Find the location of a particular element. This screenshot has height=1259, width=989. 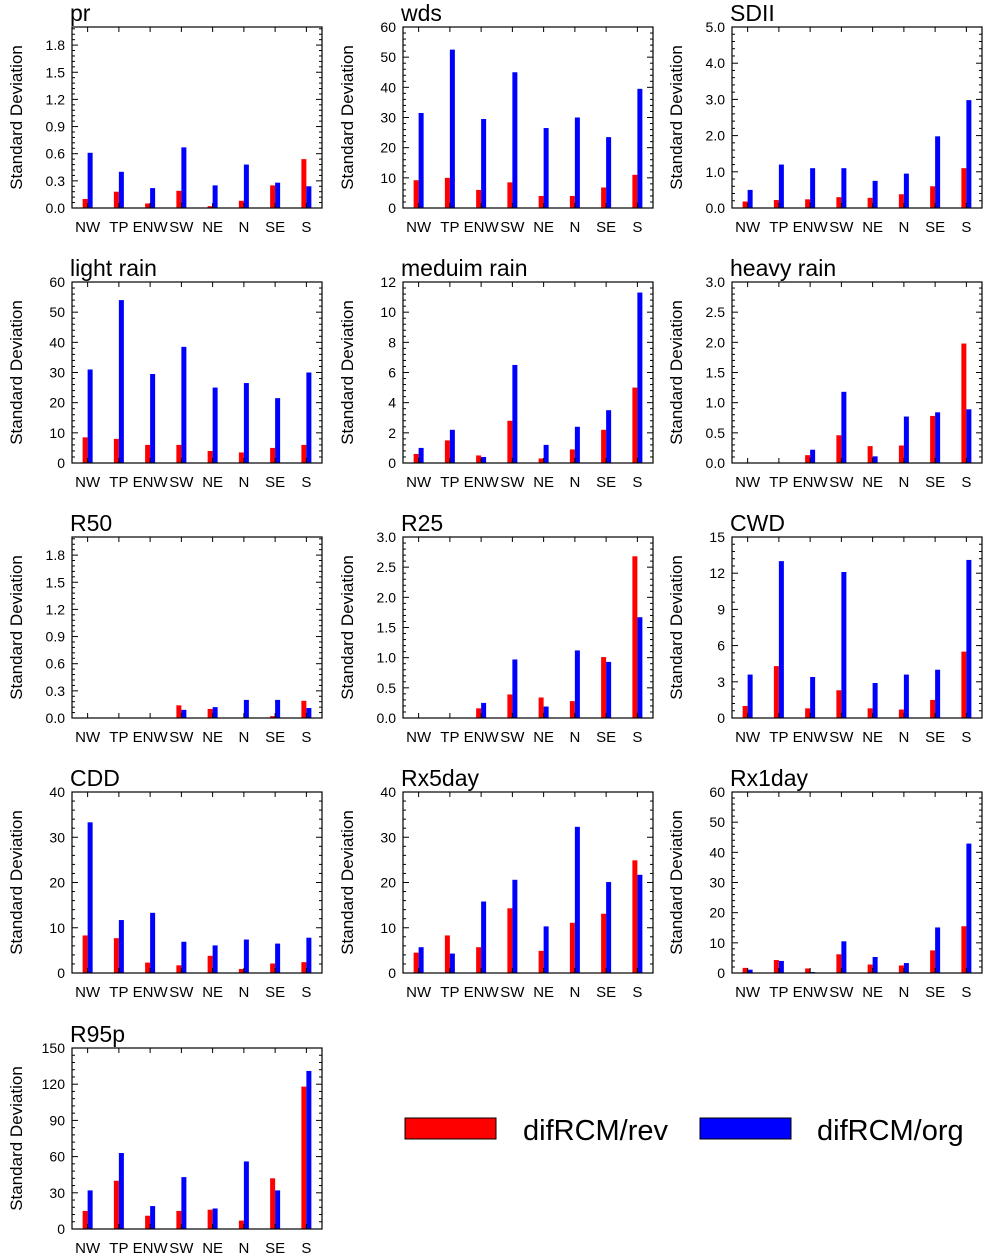

plot-frame is located at coordinates (197, 372).